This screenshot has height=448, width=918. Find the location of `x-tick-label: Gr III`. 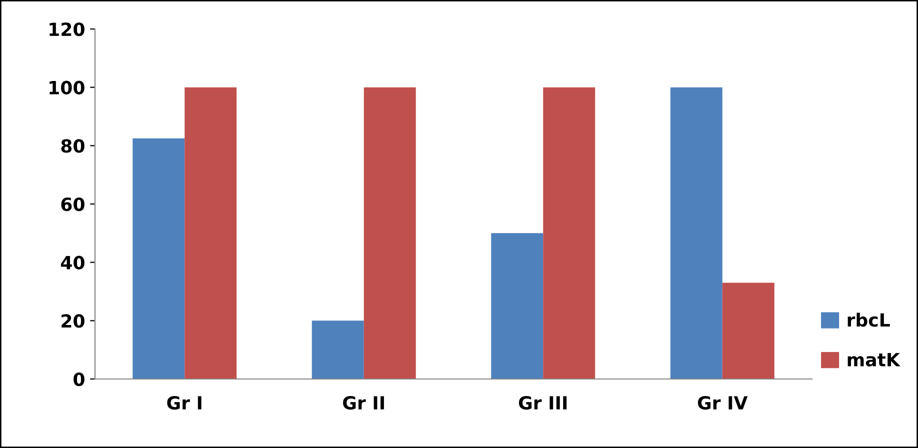

x-tick-label: Gr III is located at coordinates (542, 403).